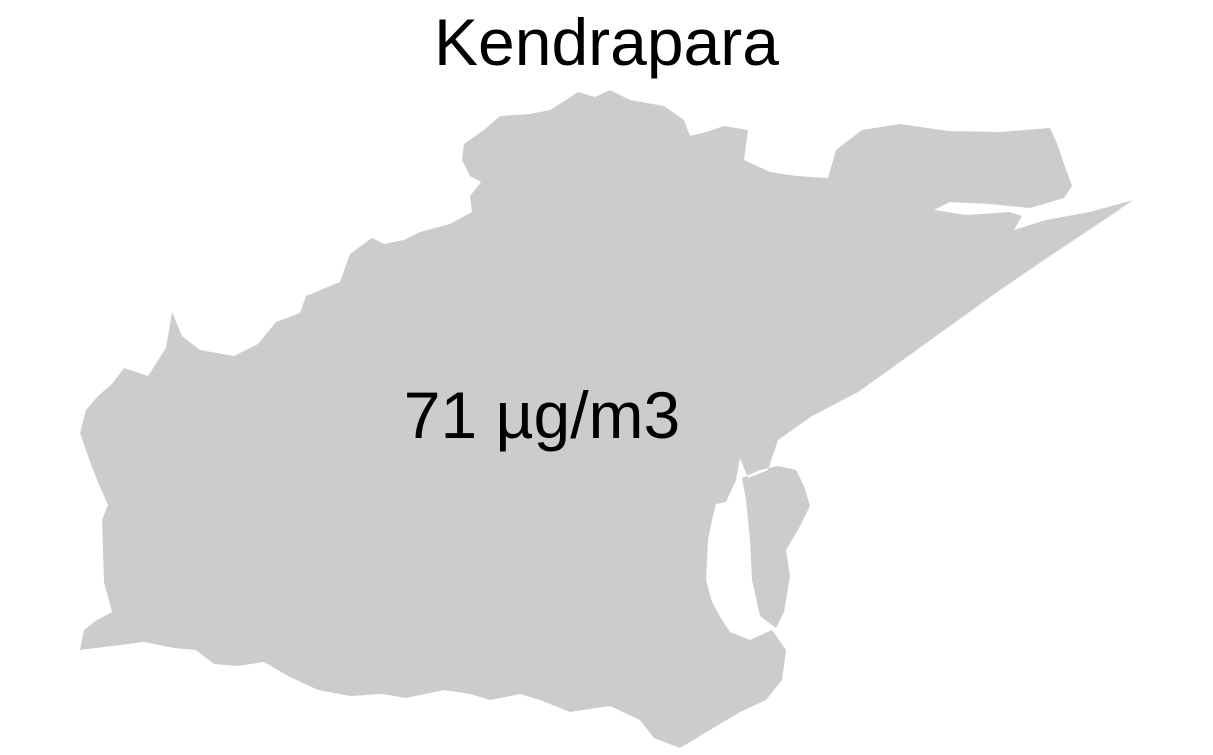 The height and width of the screenshot is (755, 1213). Describe the element at coordinates (542, 415) in the screenshot. I see `pm-value-label: 71 µg/m3` at that location.